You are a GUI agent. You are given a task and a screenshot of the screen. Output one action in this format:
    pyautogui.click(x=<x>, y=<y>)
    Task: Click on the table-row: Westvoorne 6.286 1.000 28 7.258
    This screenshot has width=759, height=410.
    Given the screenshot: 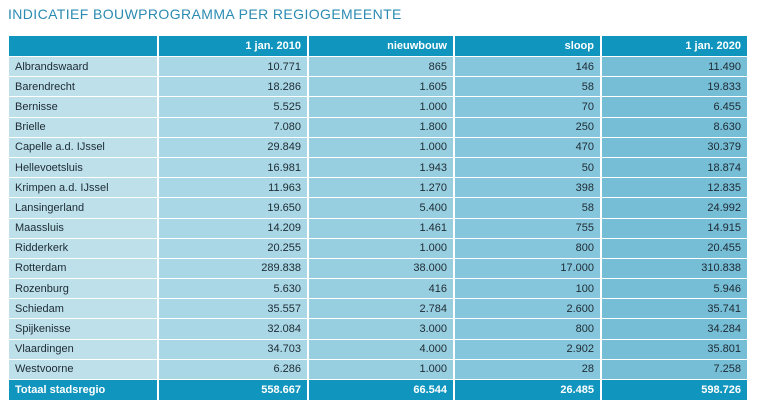 What is the action you would take?
    pyautogui.click(x=378, y=369)
    